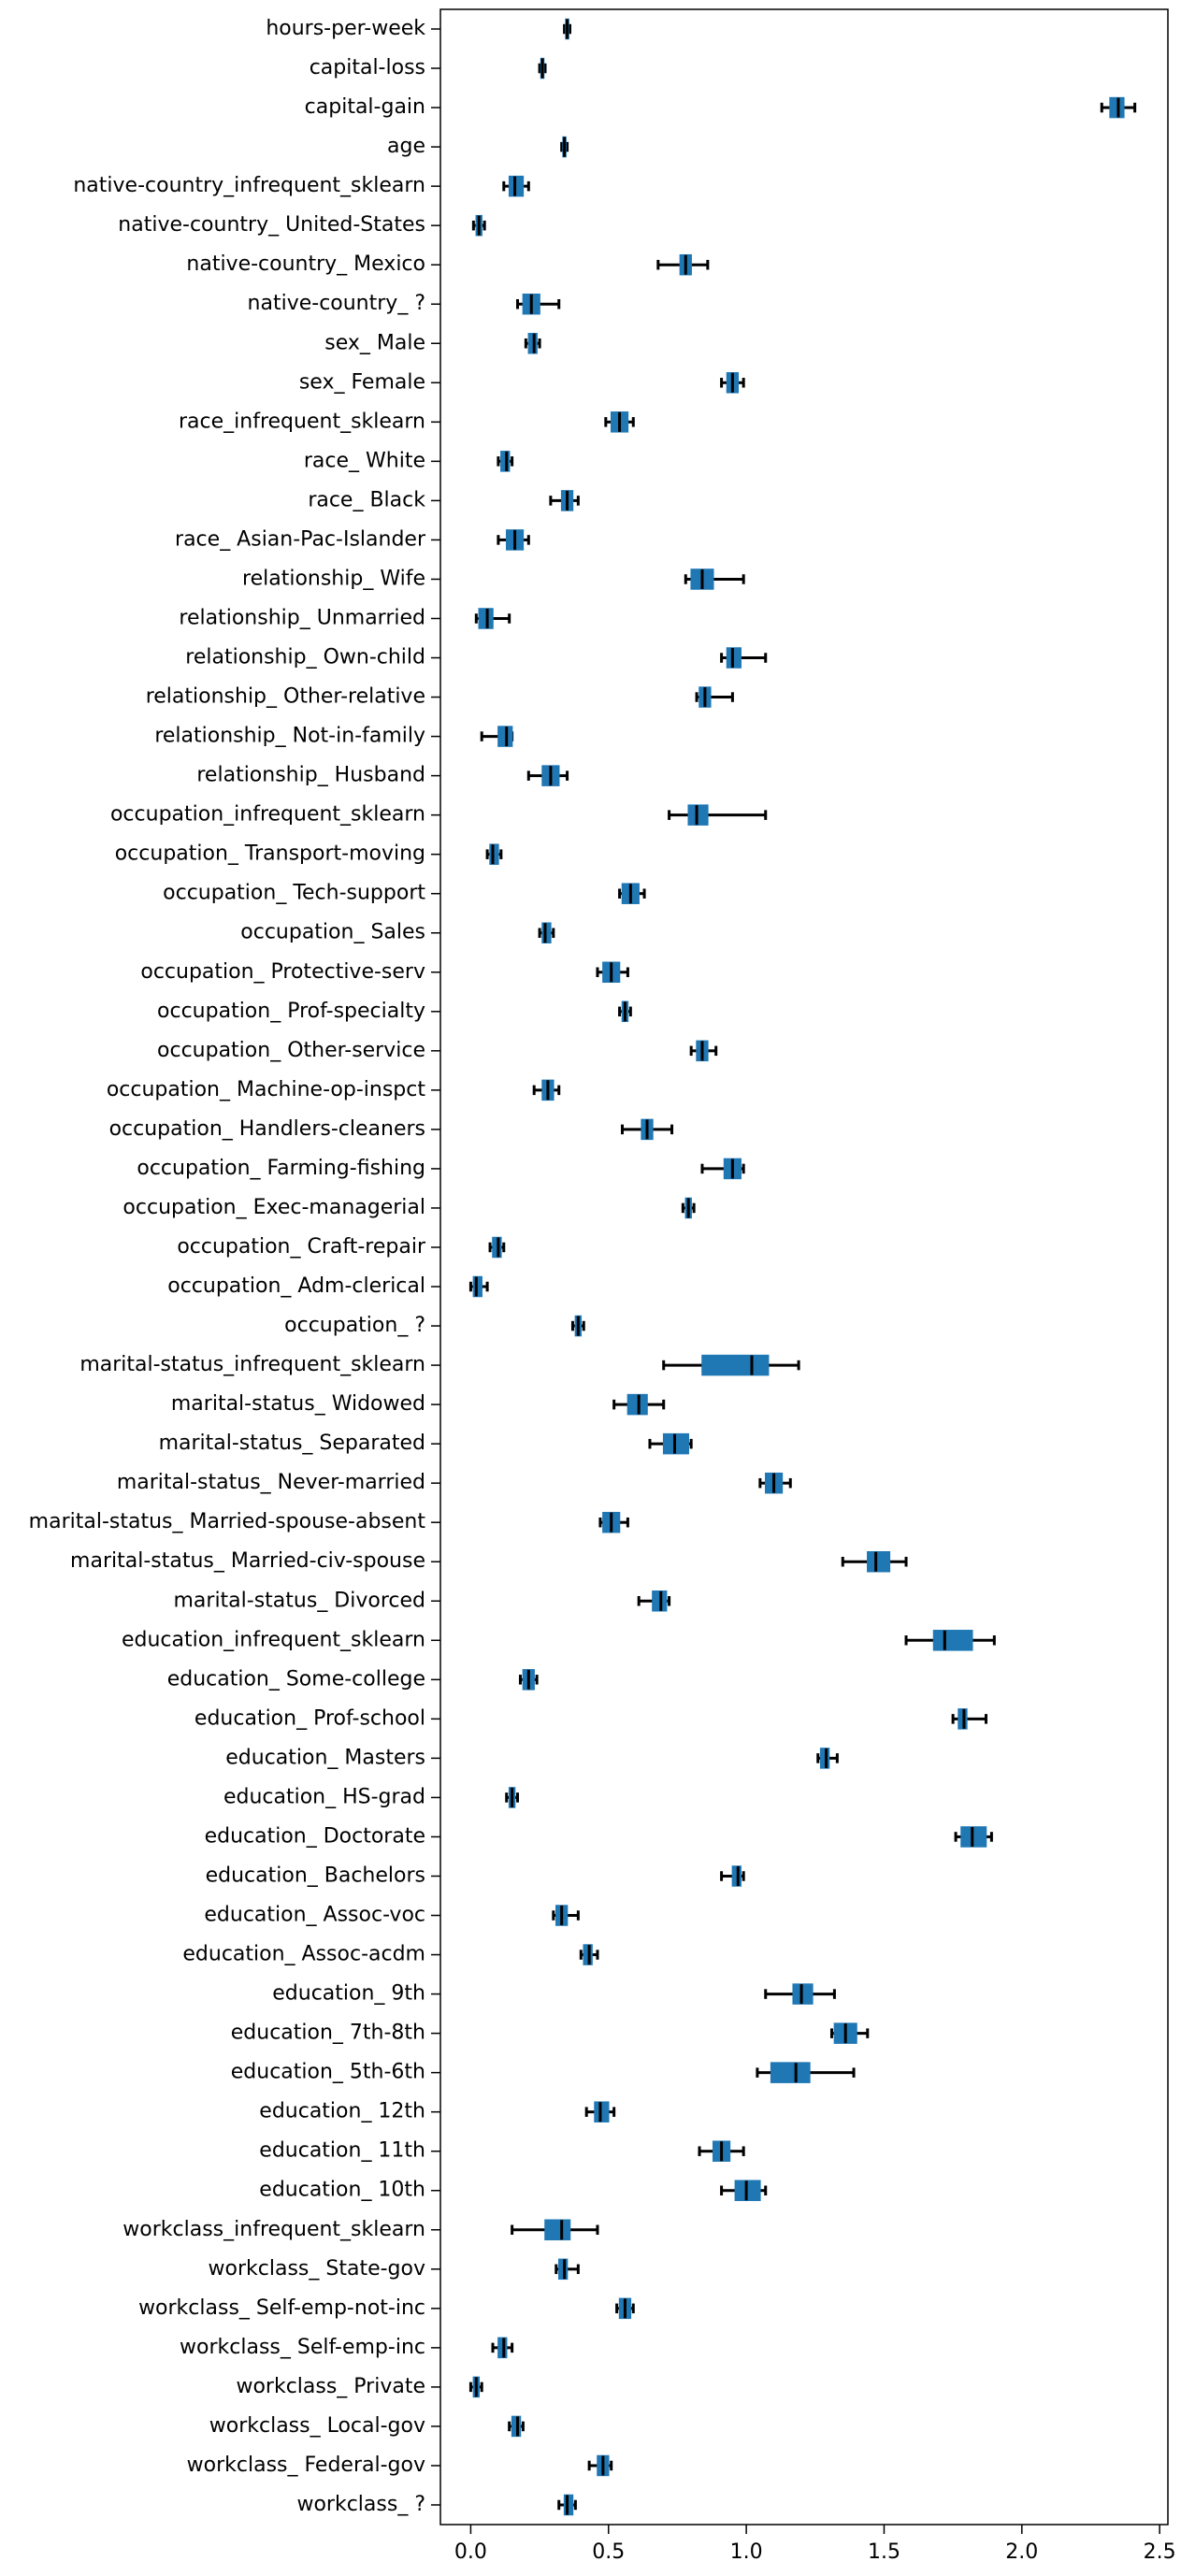 The width and height of the screenshot is (1181, 2576). I want to click on y-tick-label: education_ 11th, so click(342, 2151).